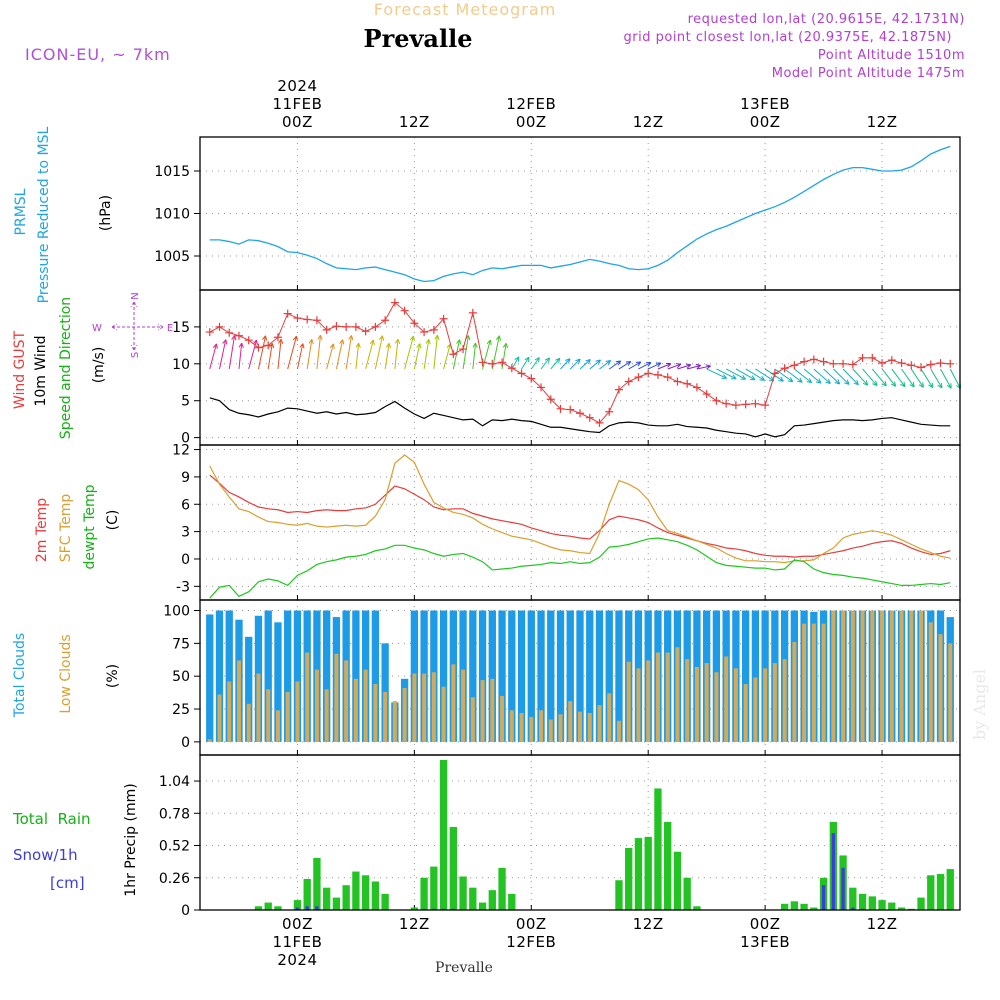 Image resolution: width=1000 pixels, height=1000 pixels. What do you see at coordinates (90, 526) in the screenshot?
I see `dewpt-label: dewpt Temp` at bounding box center [90, 526].